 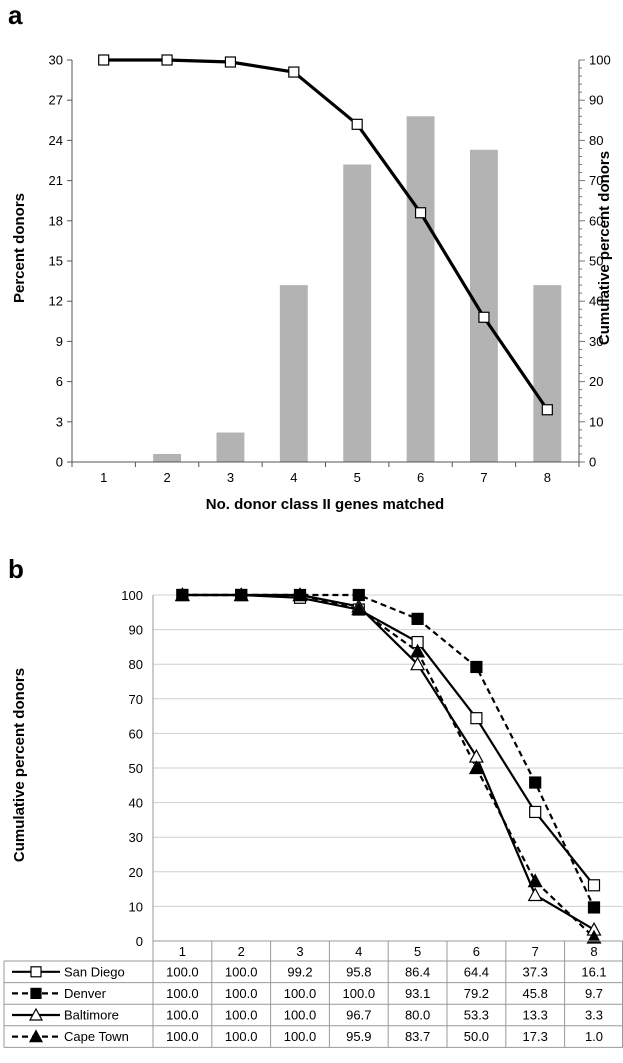 I want to click on right-tick-label-60: 60, so click(x=596, y=220).